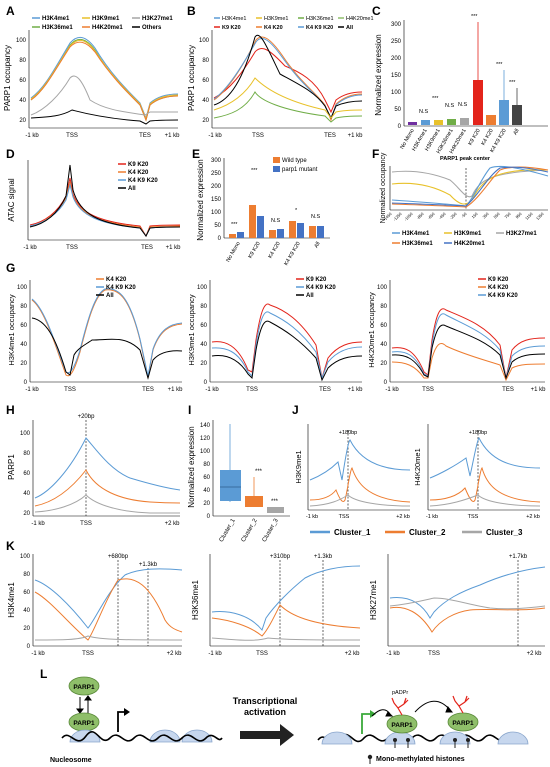  Describe the element at coordinates (11, 600) in the screenshot. I see `panel-k1-ylabel: H3K4me1` at that location.